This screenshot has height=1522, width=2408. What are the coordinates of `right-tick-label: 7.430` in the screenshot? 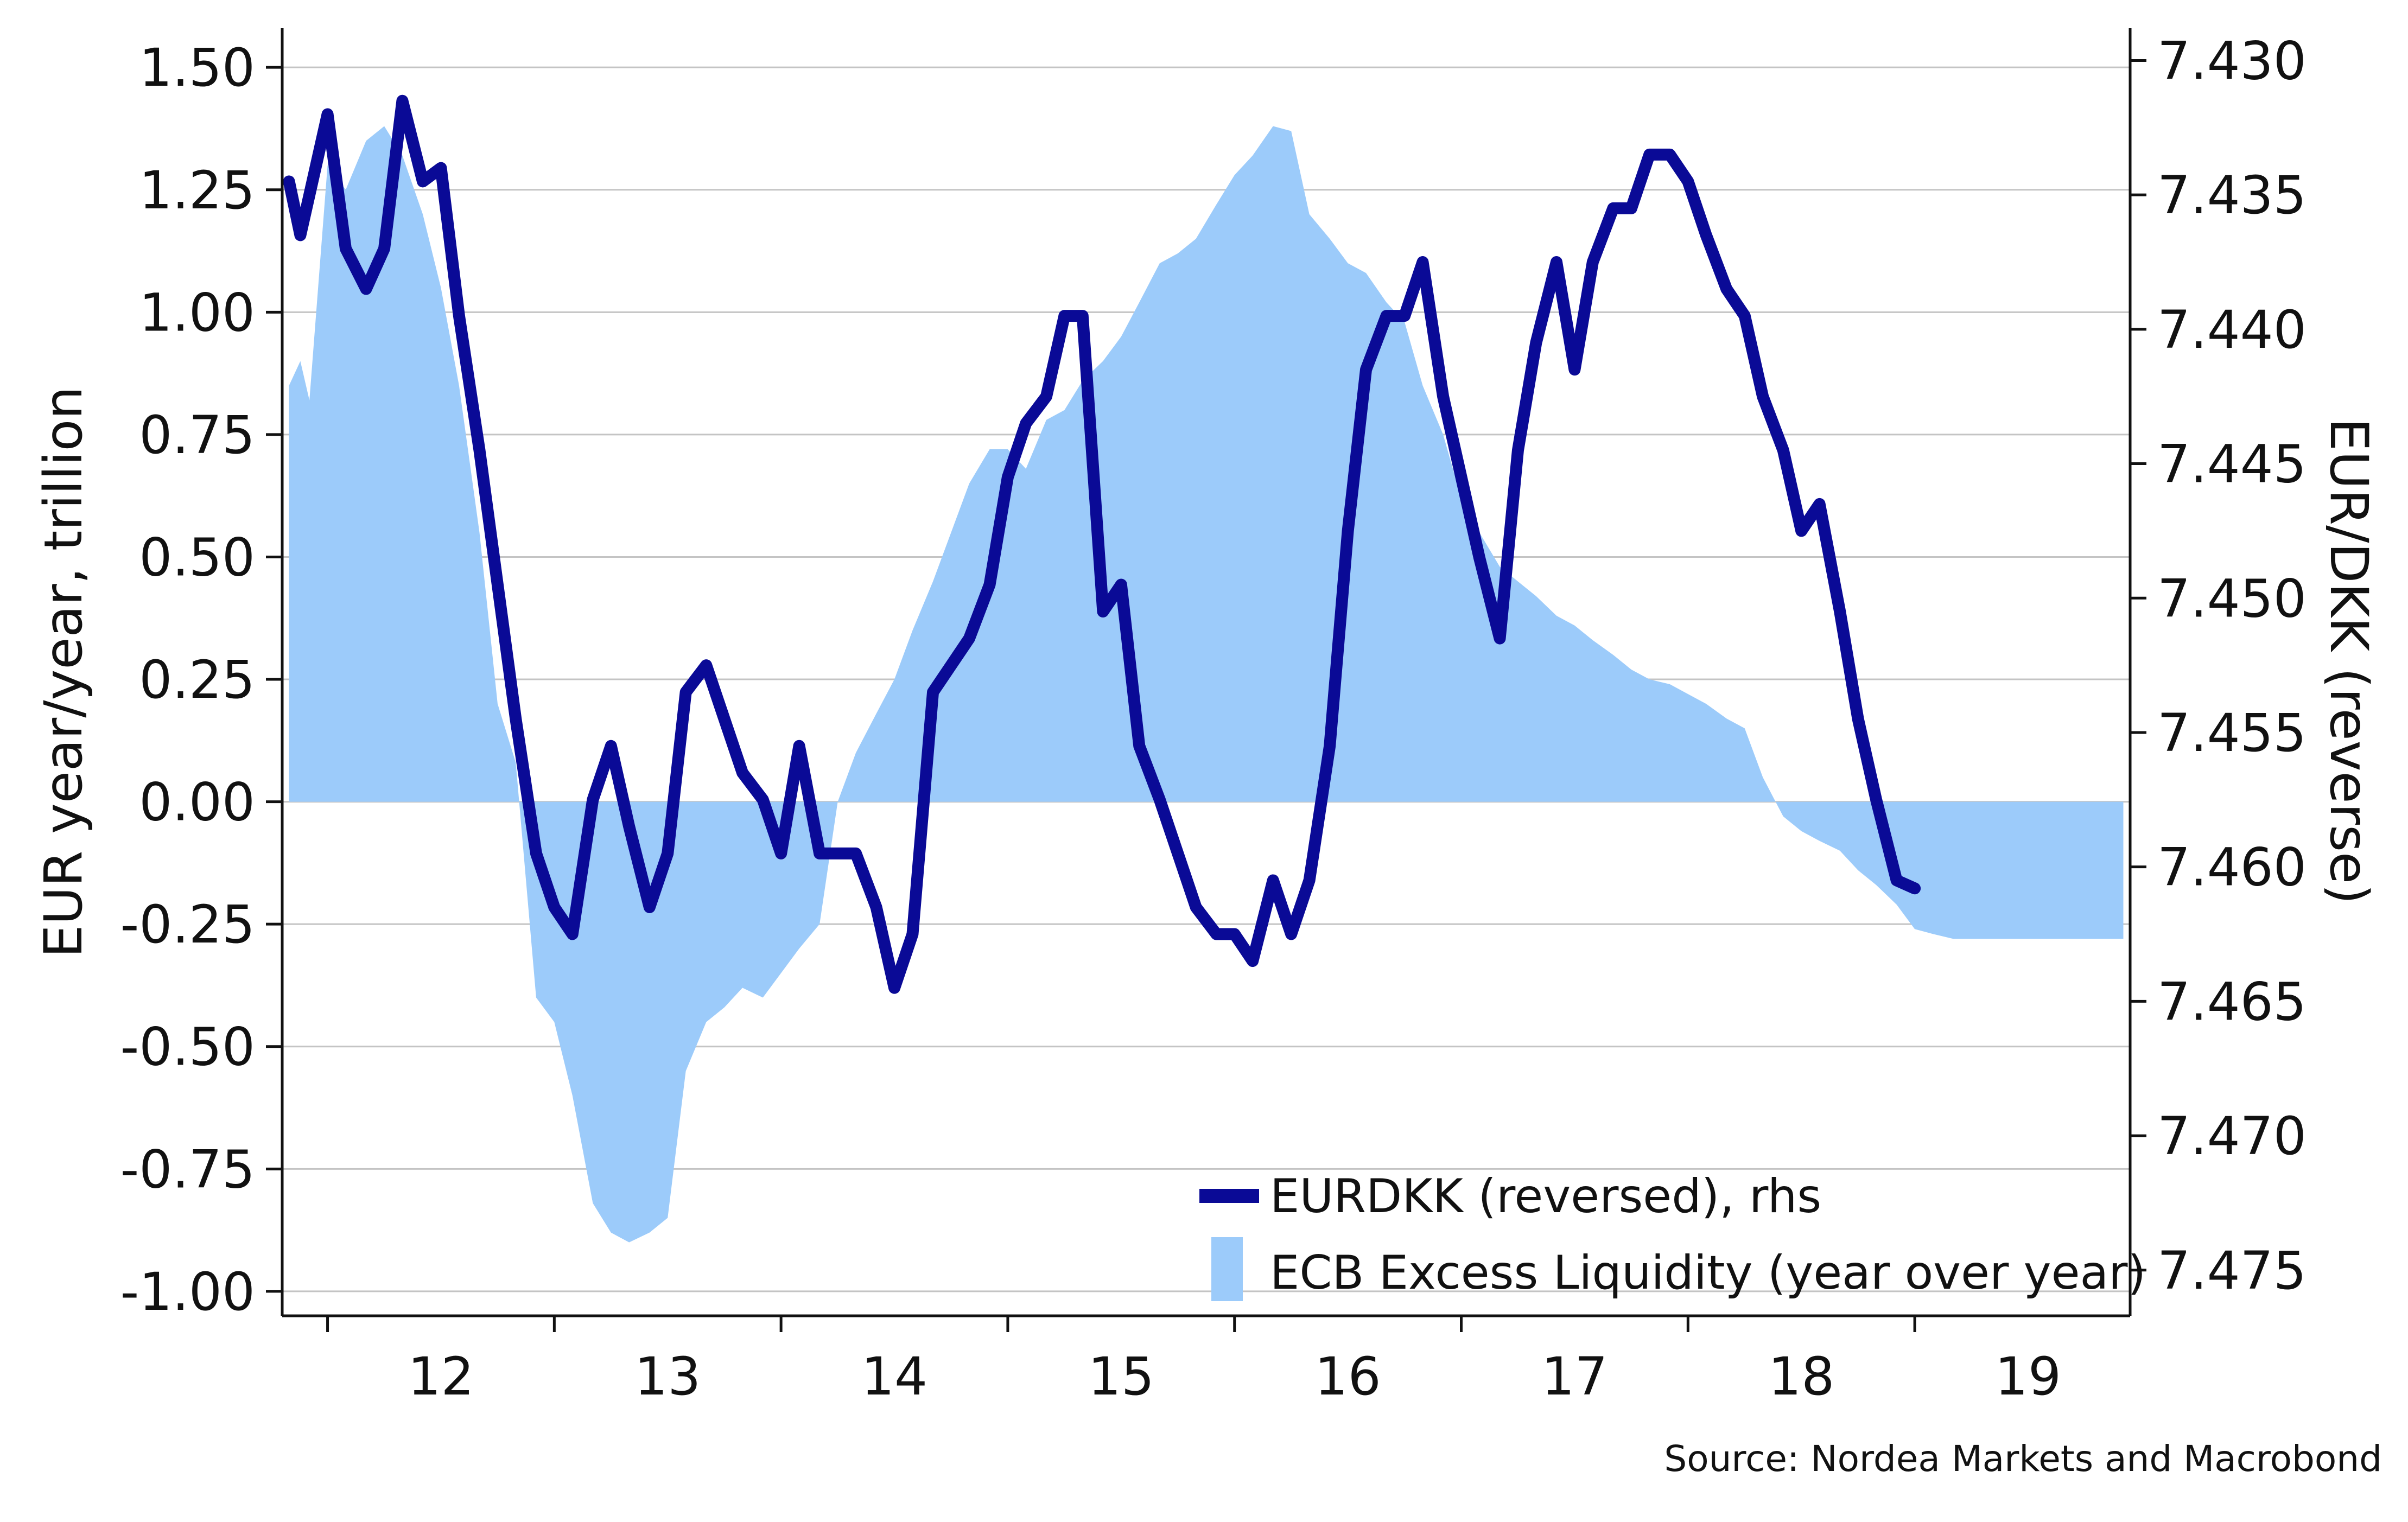 It's located at (2232, 60).